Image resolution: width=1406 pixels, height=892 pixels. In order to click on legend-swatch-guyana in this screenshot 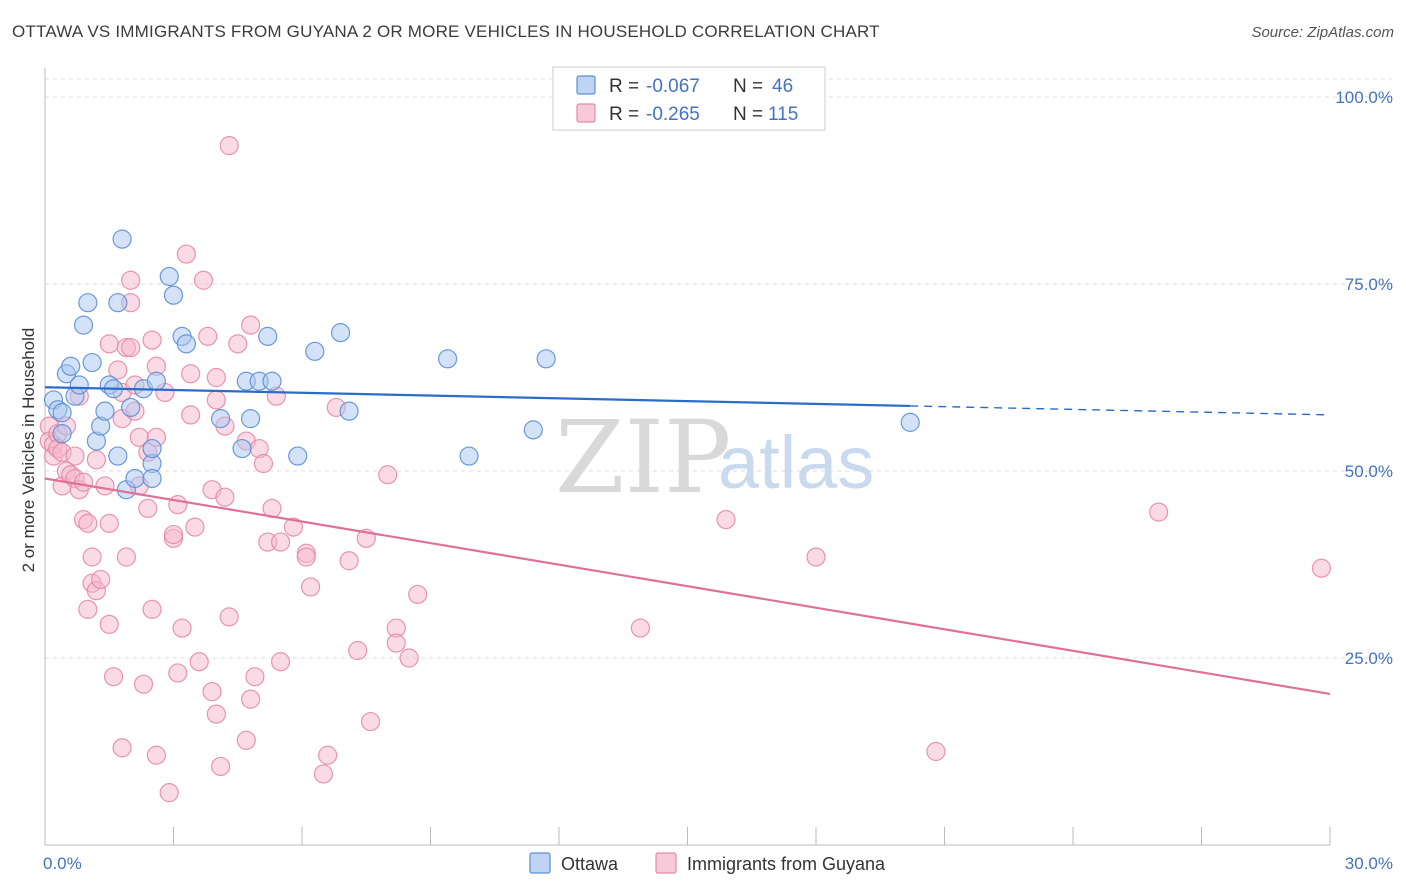, I will do `click(586, 113)`.